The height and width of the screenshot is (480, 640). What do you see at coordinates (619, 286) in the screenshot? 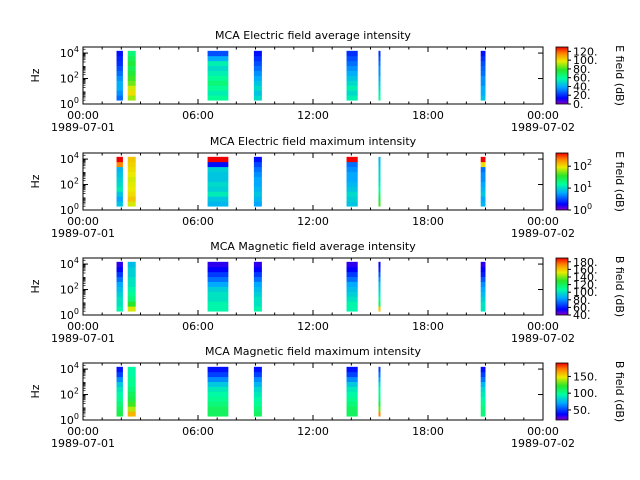
I see `colorbar-label: B field (dB)` at bounding box center [619, 286].